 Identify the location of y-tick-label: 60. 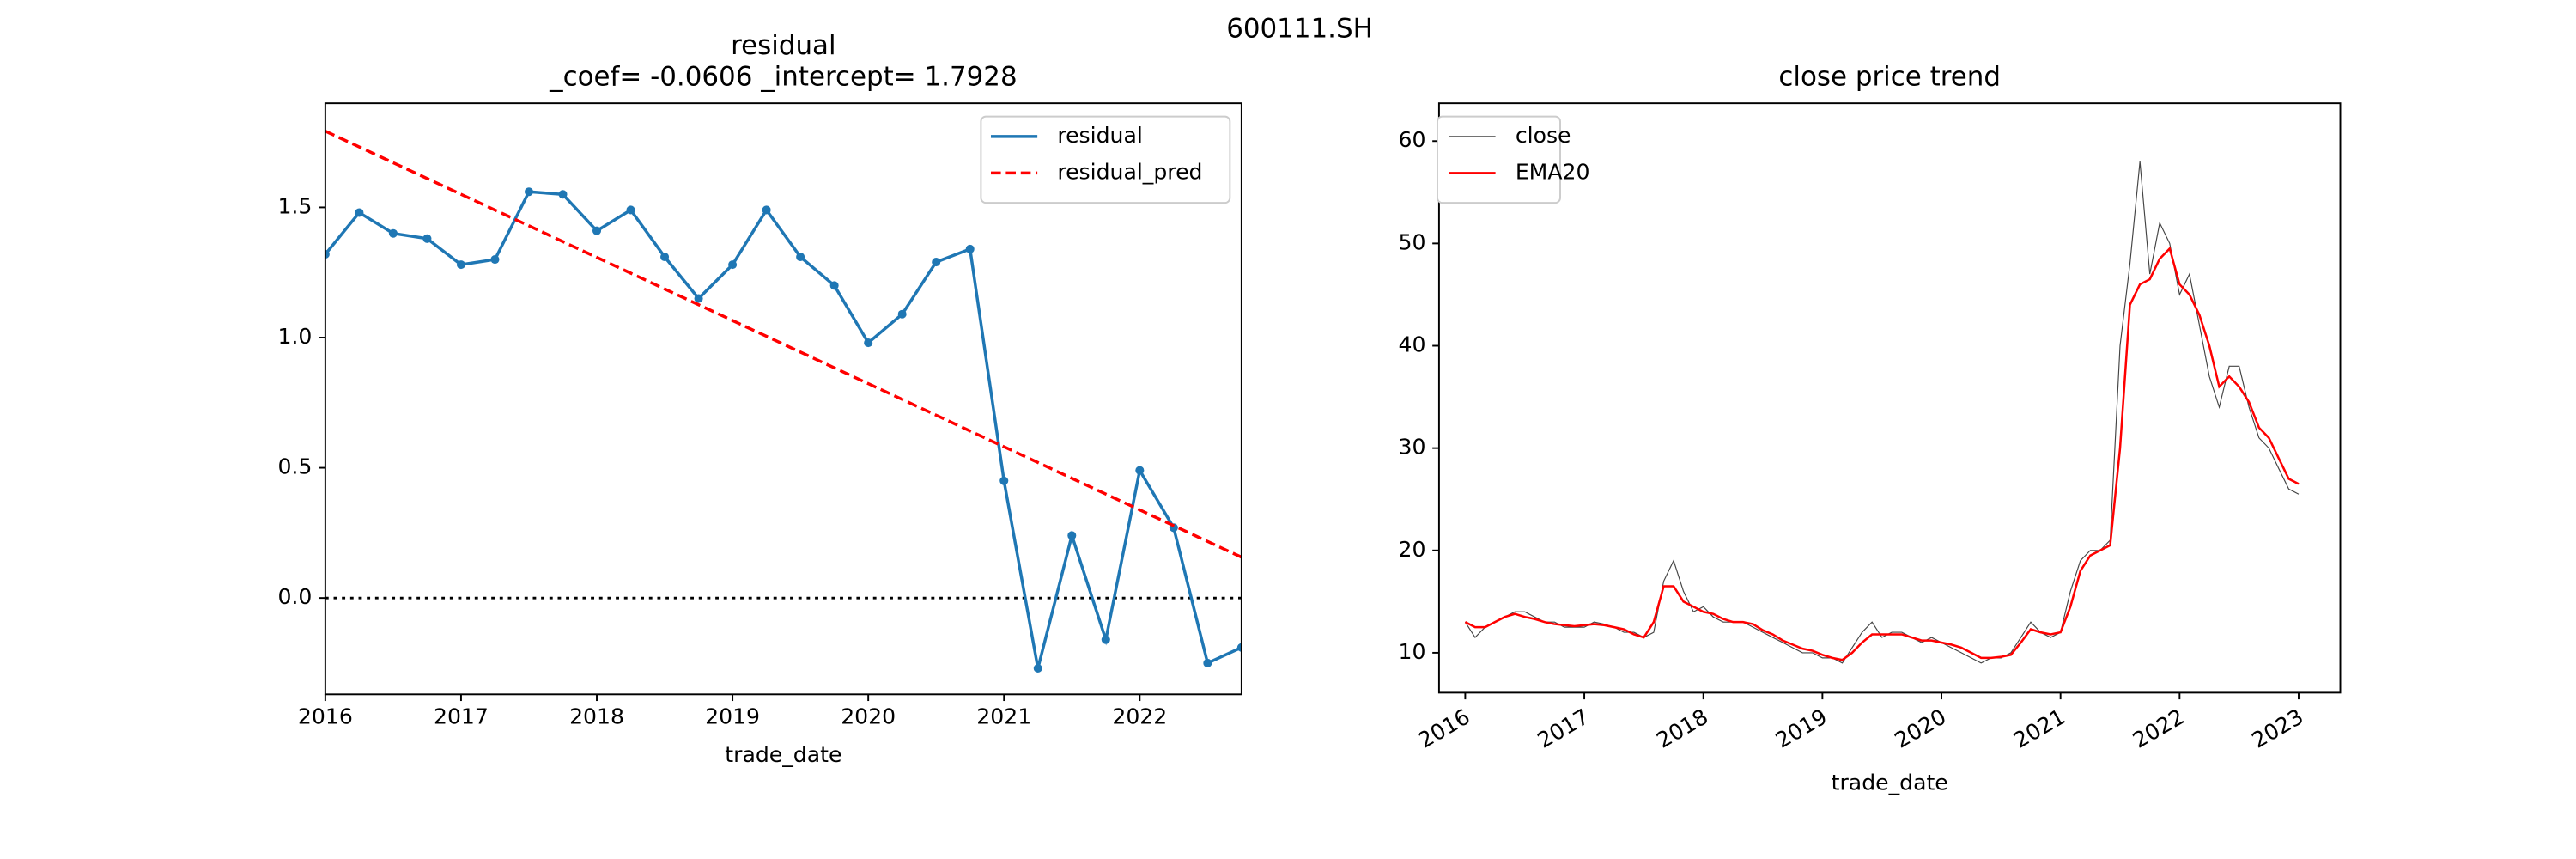
(1411, 139).